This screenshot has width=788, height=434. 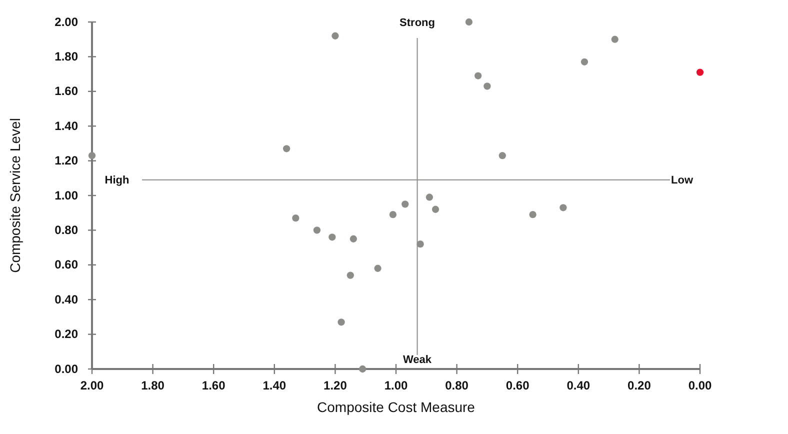 What do you see at coordinates (640, 385) in the screenshot?
I see `x-tick-label: 0.20` at bounding box center [640, 385].